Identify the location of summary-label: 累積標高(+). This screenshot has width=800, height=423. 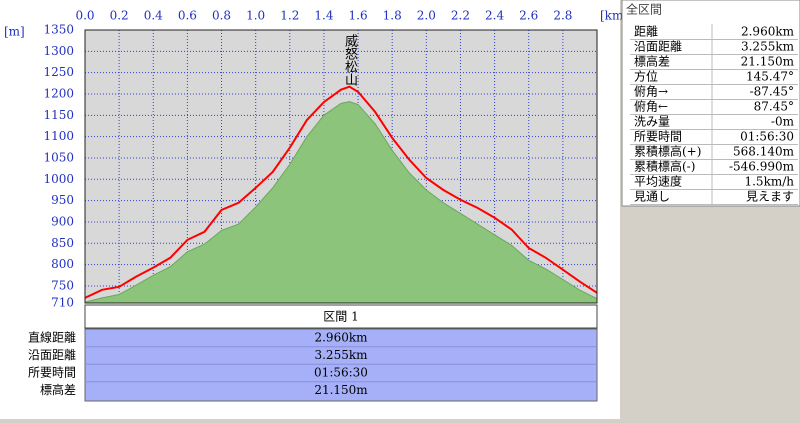
(667, 151).